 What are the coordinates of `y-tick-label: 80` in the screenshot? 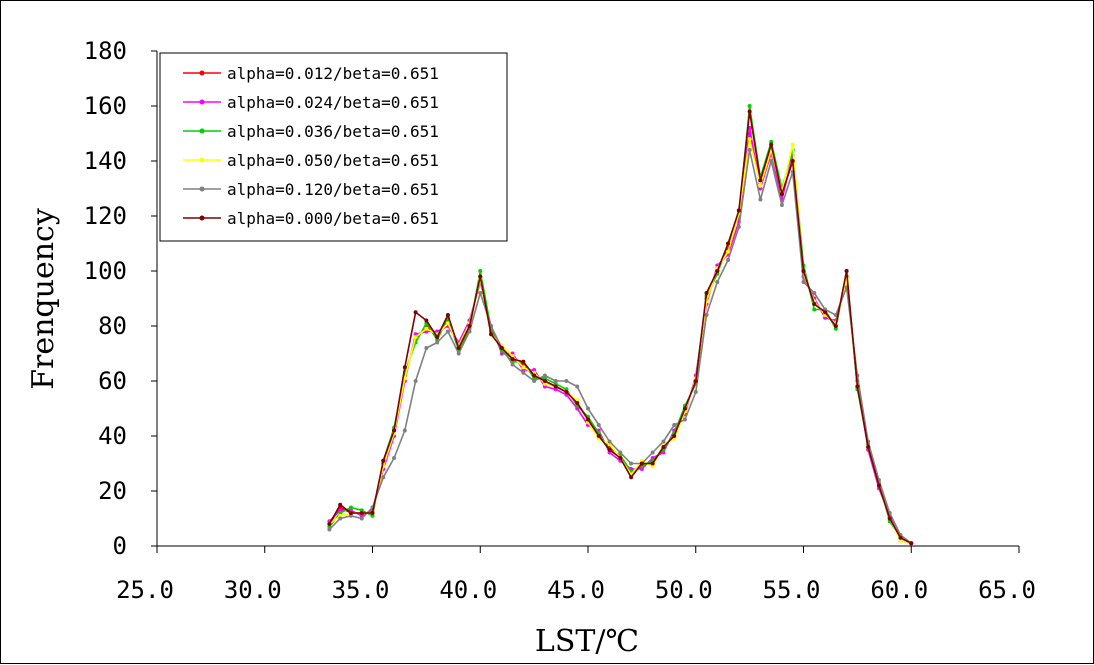 It's located at (112, 326).